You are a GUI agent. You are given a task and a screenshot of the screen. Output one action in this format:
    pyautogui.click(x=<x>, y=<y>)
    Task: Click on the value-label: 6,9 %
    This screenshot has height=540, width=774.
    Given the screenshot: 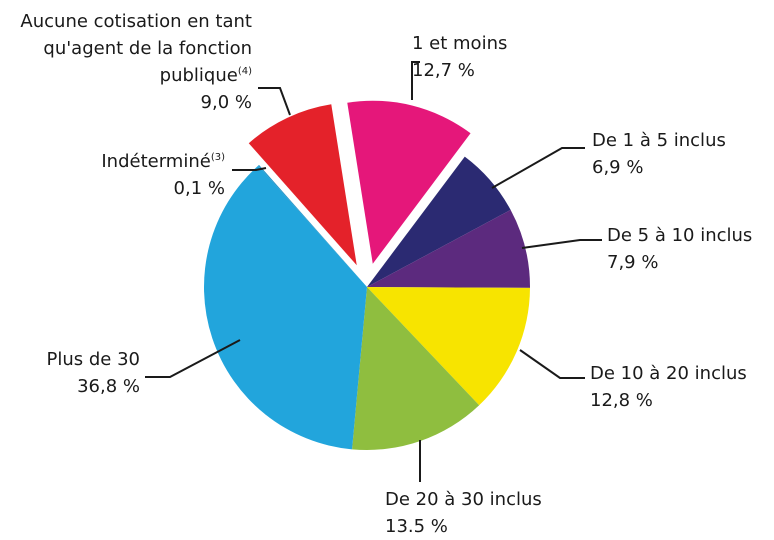 What is the action you would take?
    pyautogui.click(x=618, y=167)
    